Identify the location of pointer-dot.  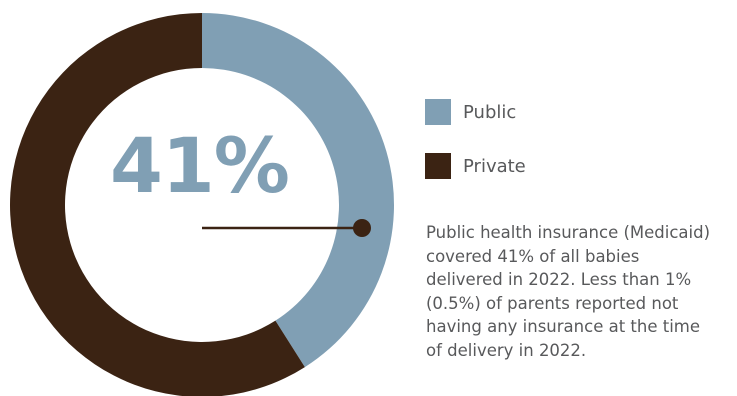
(362, 228).